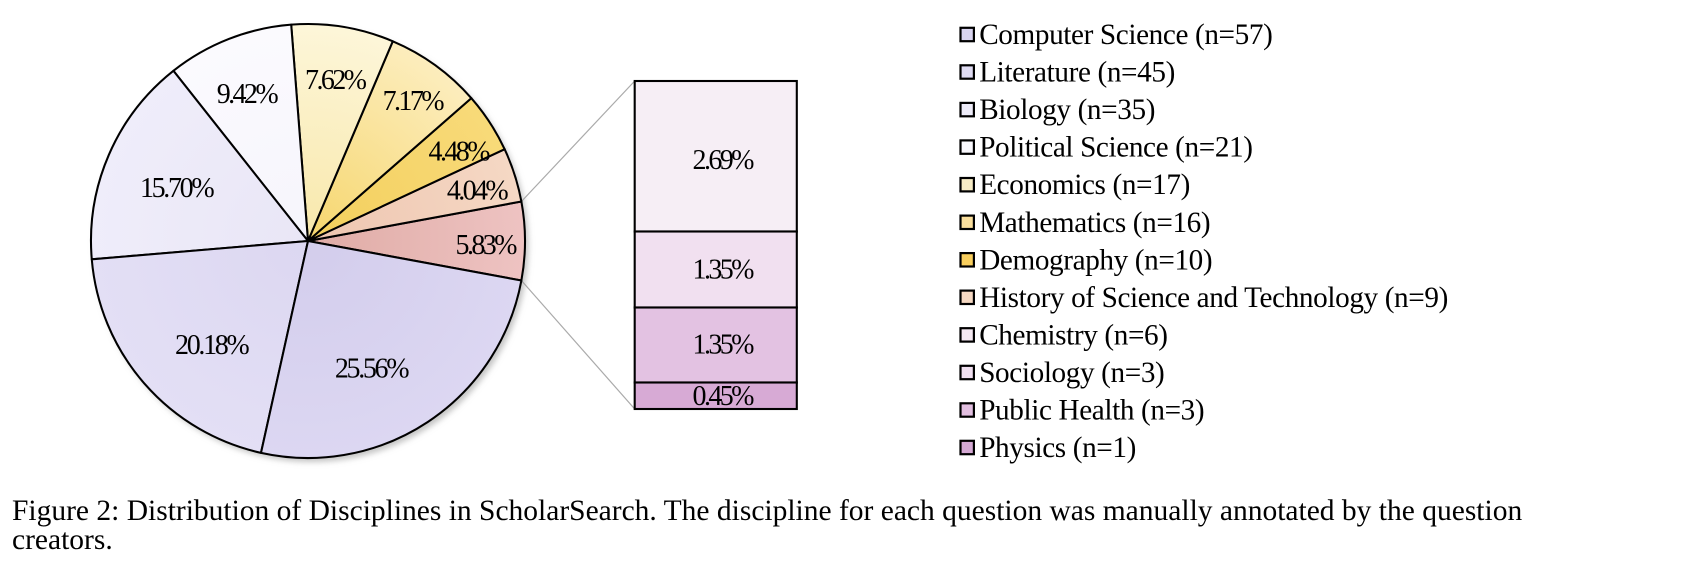 The width and height of the screenshot is (1686, 588). I want to click on svg-text: Physics (n=1), so click(1057, 448).